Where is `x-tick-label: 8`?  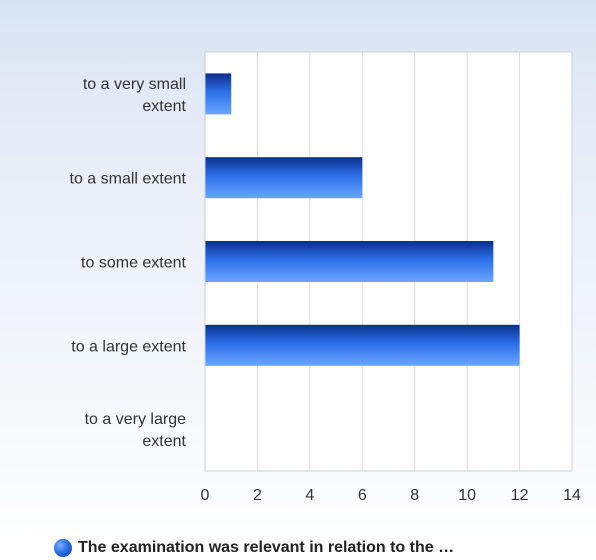 x-tick-label: 8 is located at coordinates (414, 495).